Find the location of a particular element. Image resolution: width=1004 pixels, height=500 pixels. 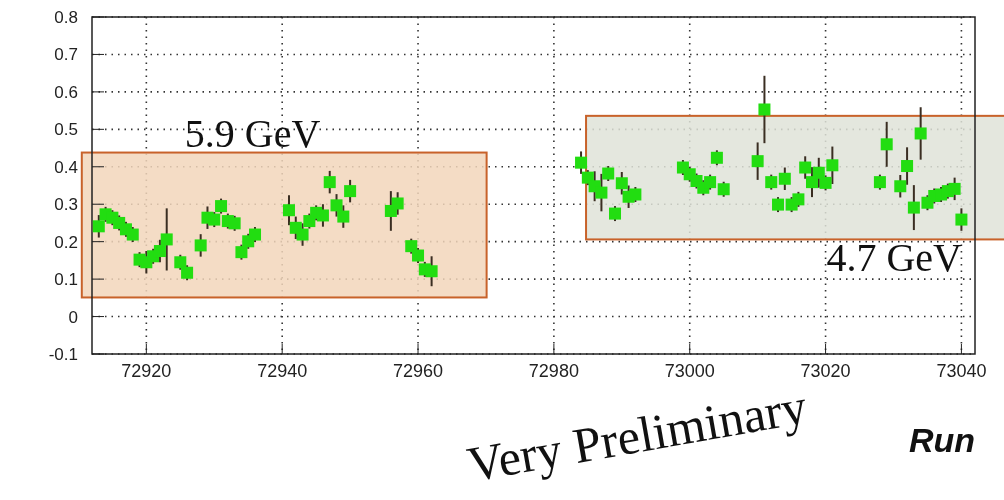

y-tick-label: 0.3 is located at coordinates (66, 205).